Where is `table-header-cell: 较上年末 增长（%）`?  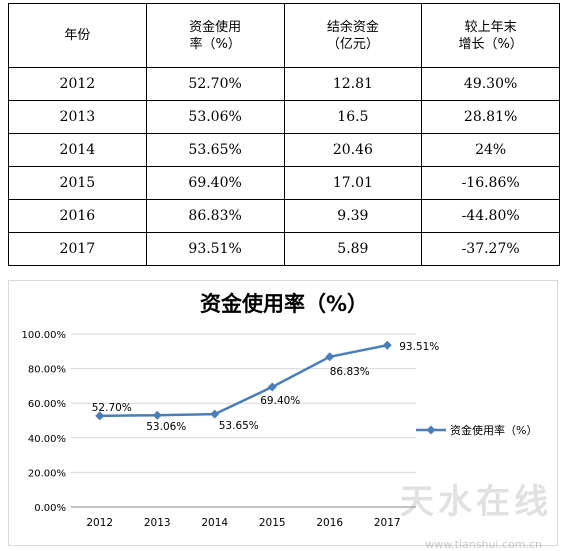 table-header-cell: 较上年末 增长（%） is located at coordinates (490, 35).